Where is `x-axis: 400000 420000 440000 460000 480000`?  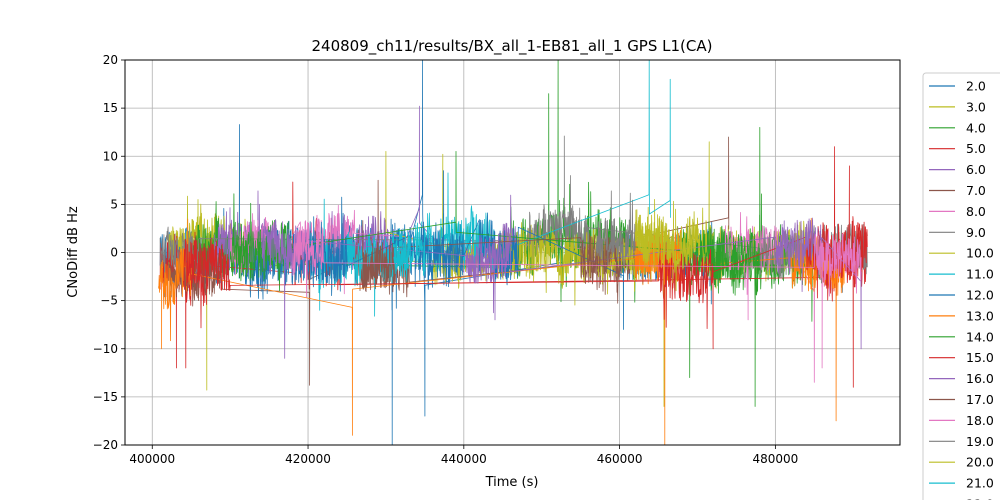 x-axis: 400000 420000 440000 460000 480000 is located at coordinates (463, 455).